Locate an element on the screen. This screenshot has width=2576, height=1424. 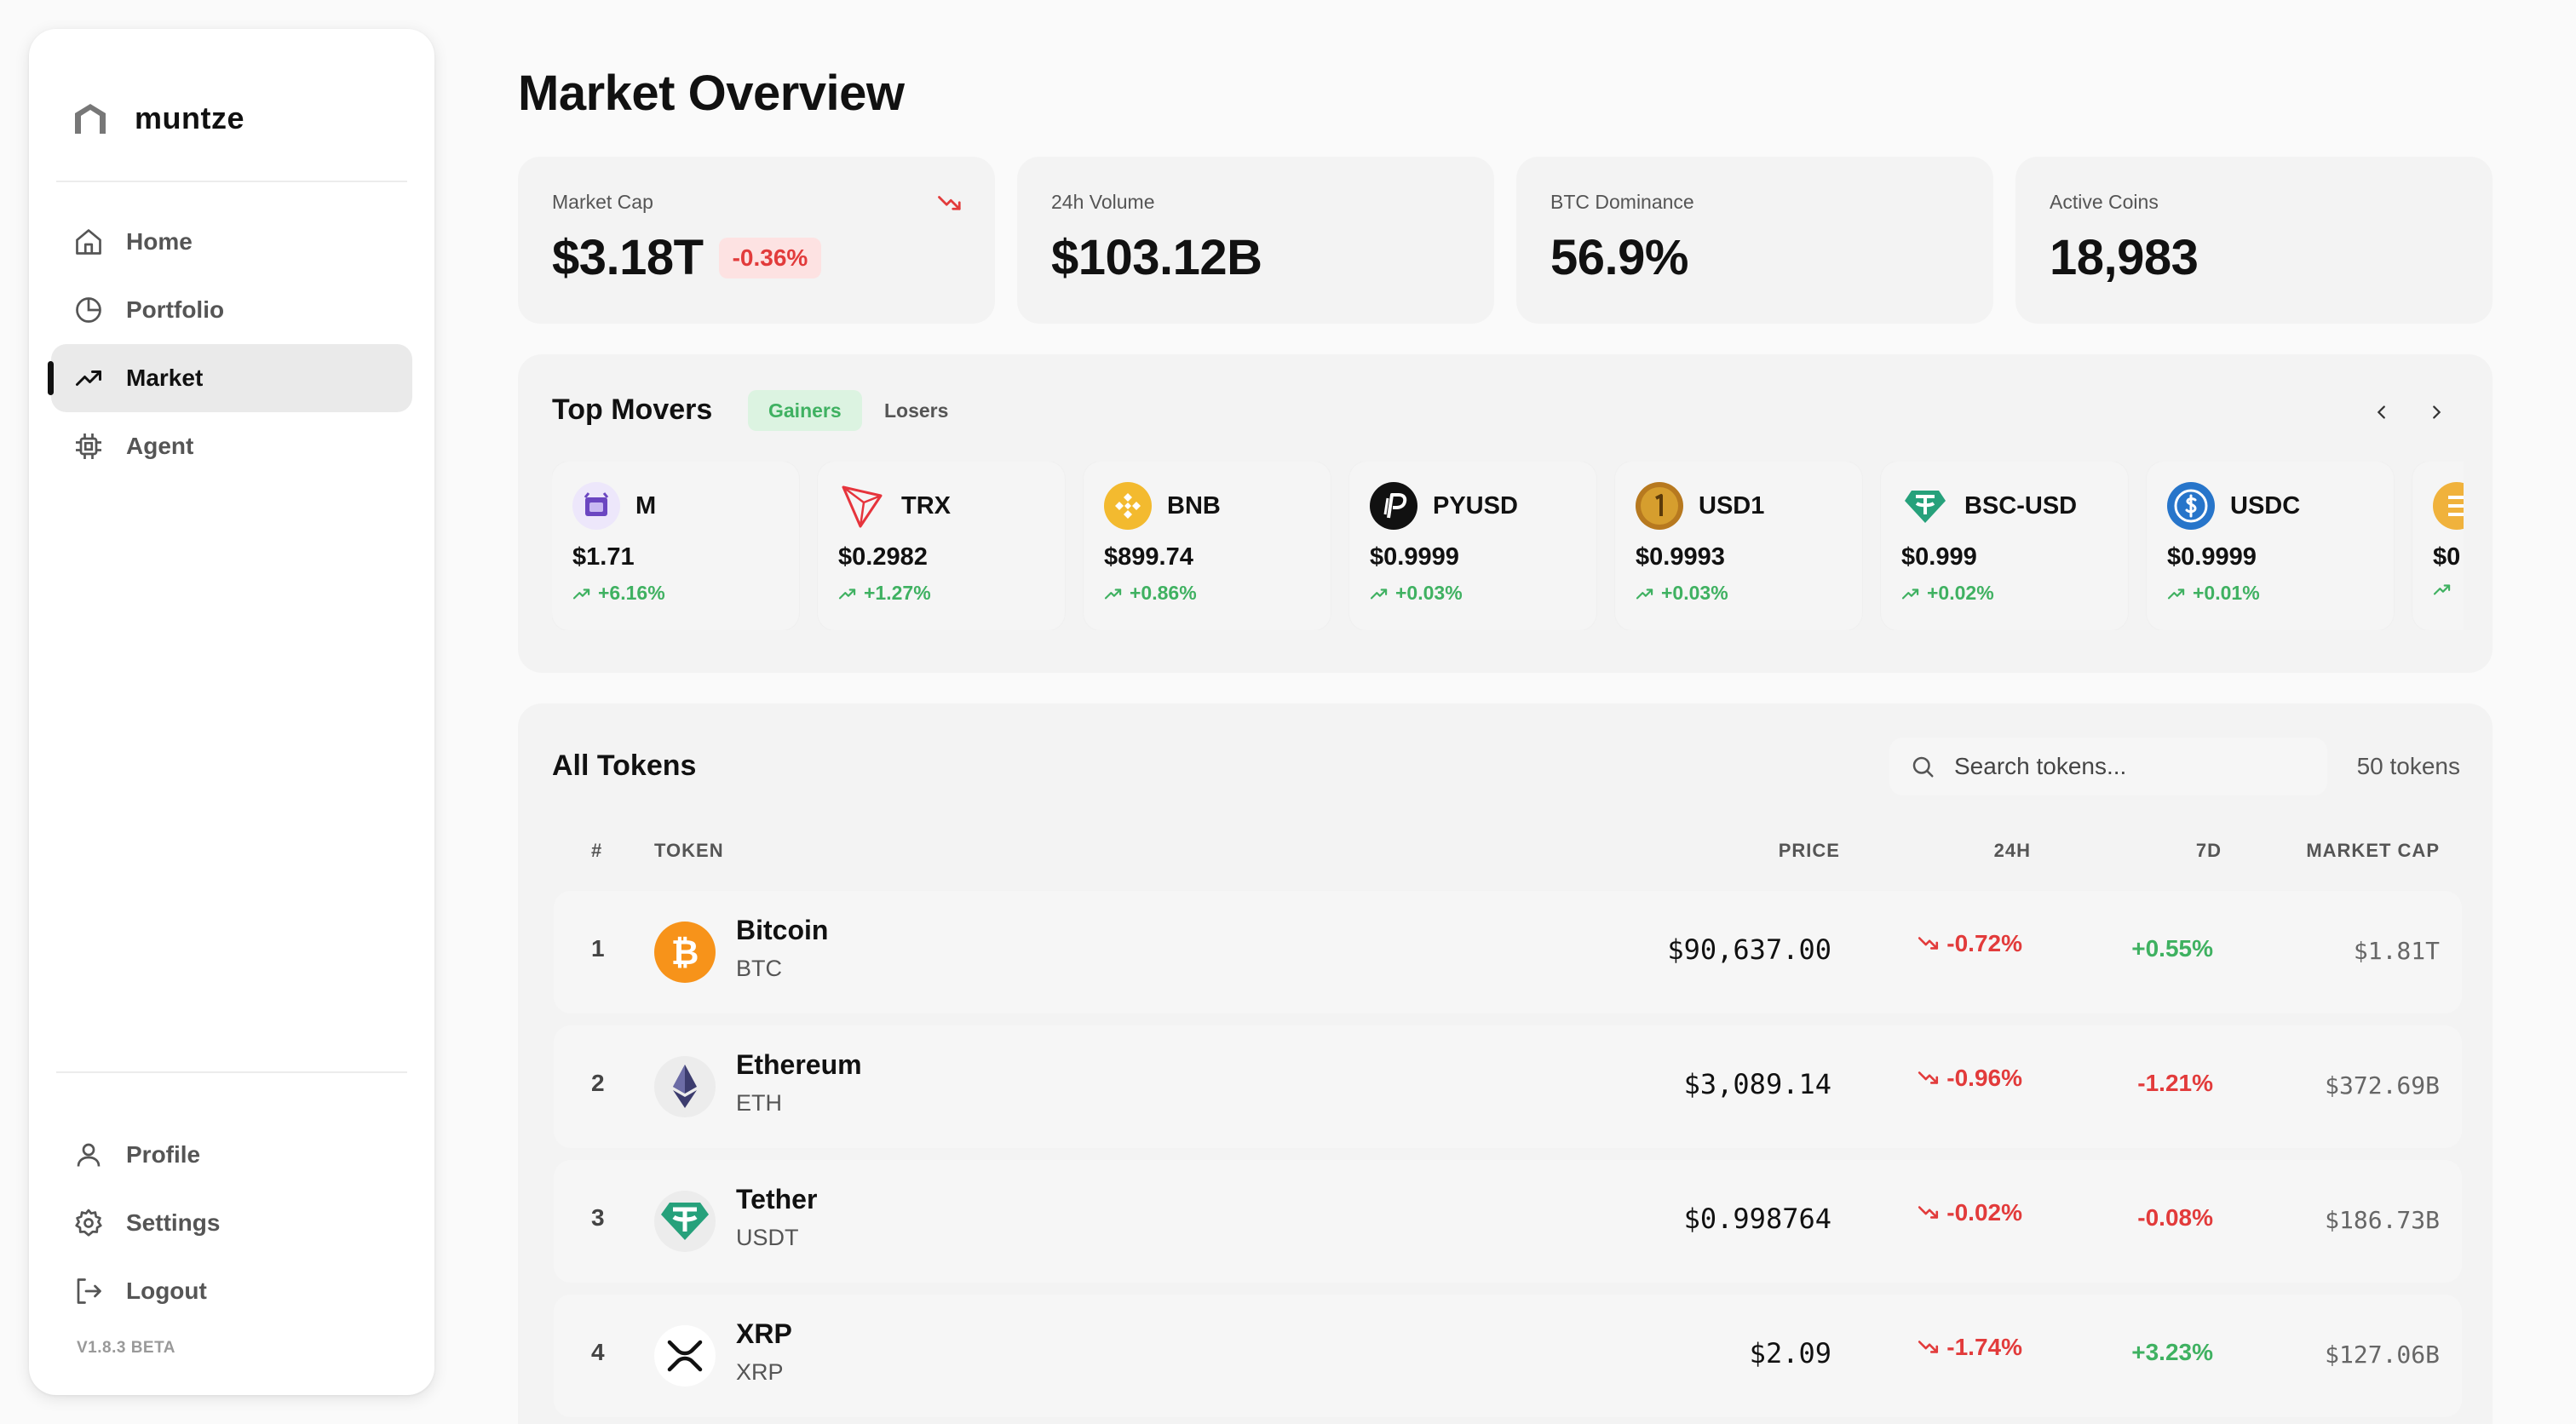
stat-card-active-coins: Active Coins 18,983 is located at coordinates (2254, 241).